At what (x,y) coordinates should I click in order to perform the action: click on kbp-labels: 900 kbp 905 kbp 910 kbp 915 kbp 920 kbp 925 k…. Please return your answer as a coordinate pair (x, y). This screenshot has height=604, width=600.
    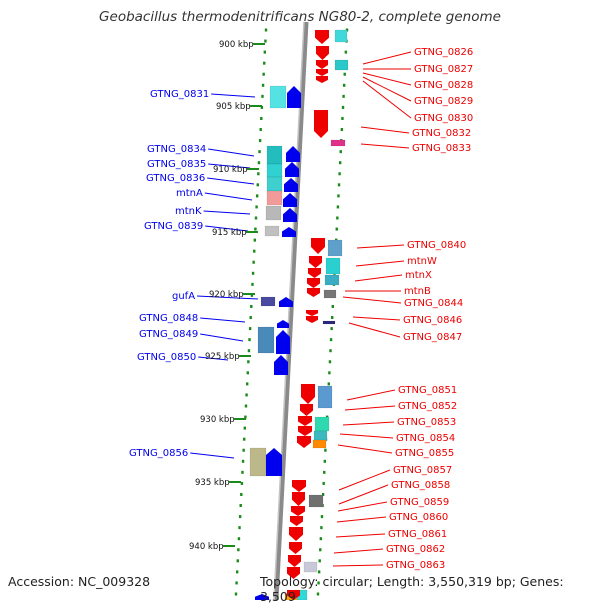
    Looking at the image, I should click on (227, 296).